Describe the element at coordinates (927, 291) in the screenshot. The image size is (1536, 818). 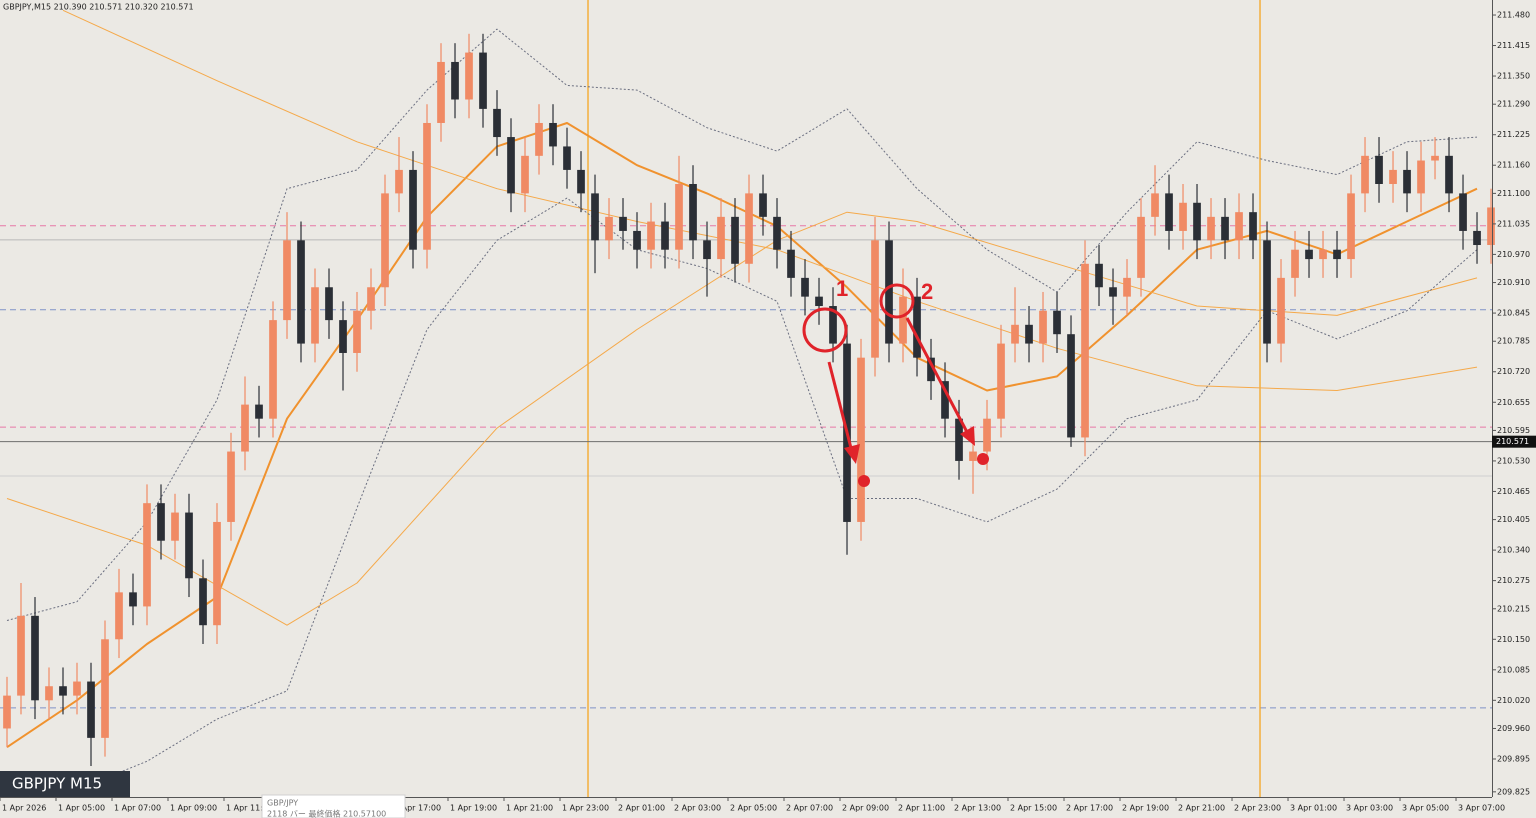
I see `annotation-label: 2` at that location.